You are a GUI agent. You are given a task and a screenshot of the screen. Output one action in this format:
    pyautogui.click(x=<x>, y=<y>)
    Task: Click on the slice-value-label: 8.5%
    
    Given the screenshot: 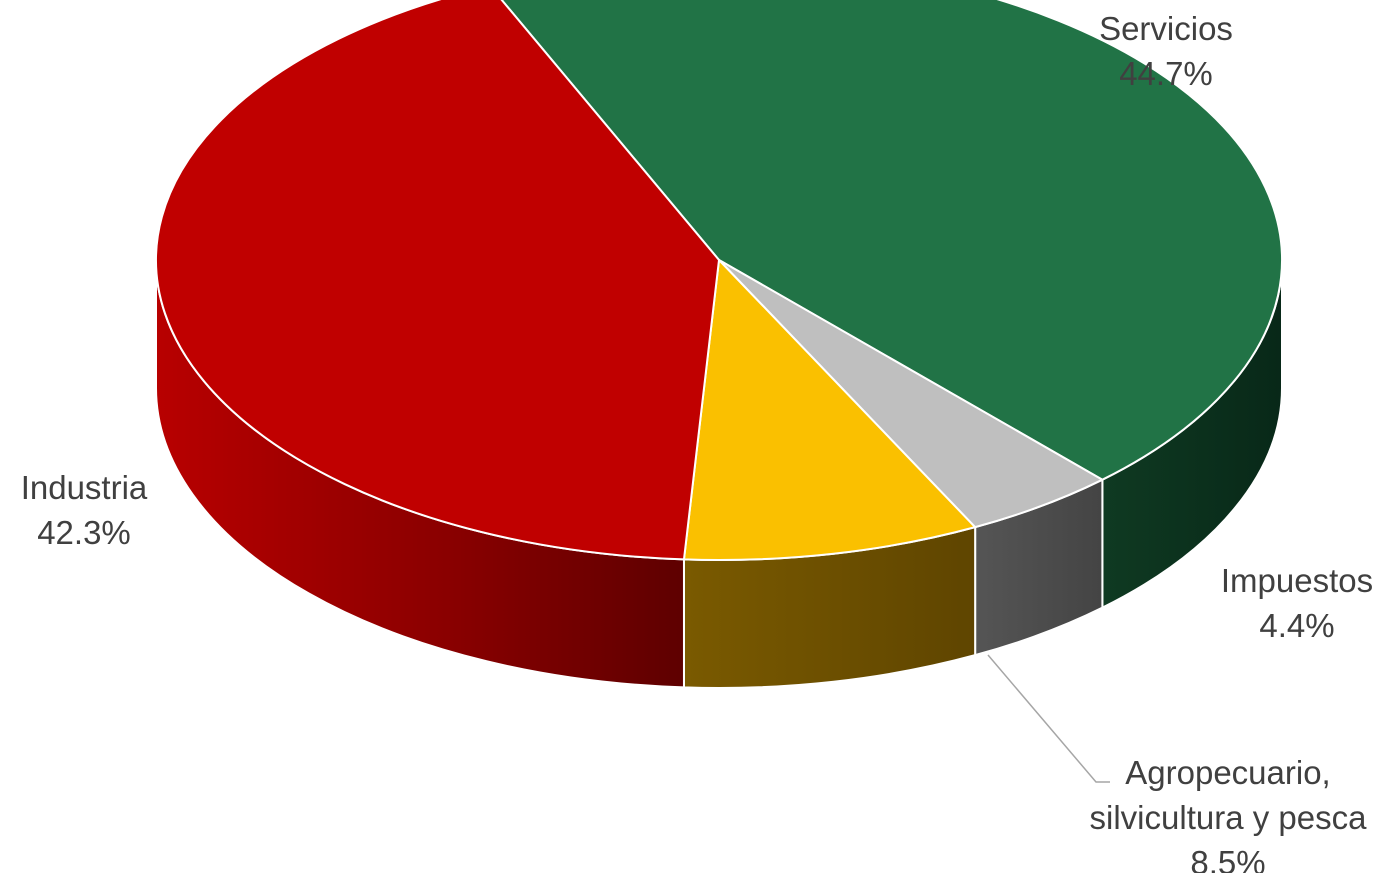 What is the action you would take?
    pyautogui.click(x=1227, y=858)
    